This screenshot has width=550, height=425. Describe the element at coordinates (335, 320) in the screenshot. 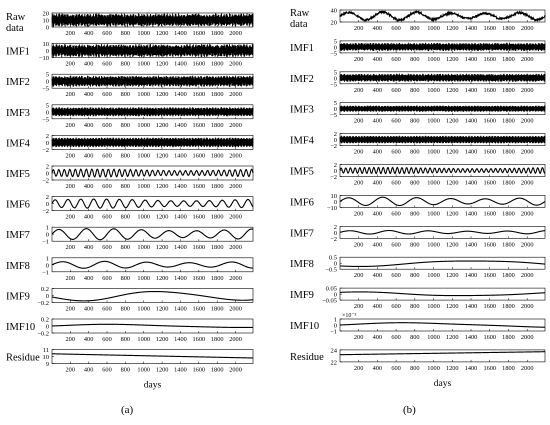

I see `y-tick-label: 1` at that location.